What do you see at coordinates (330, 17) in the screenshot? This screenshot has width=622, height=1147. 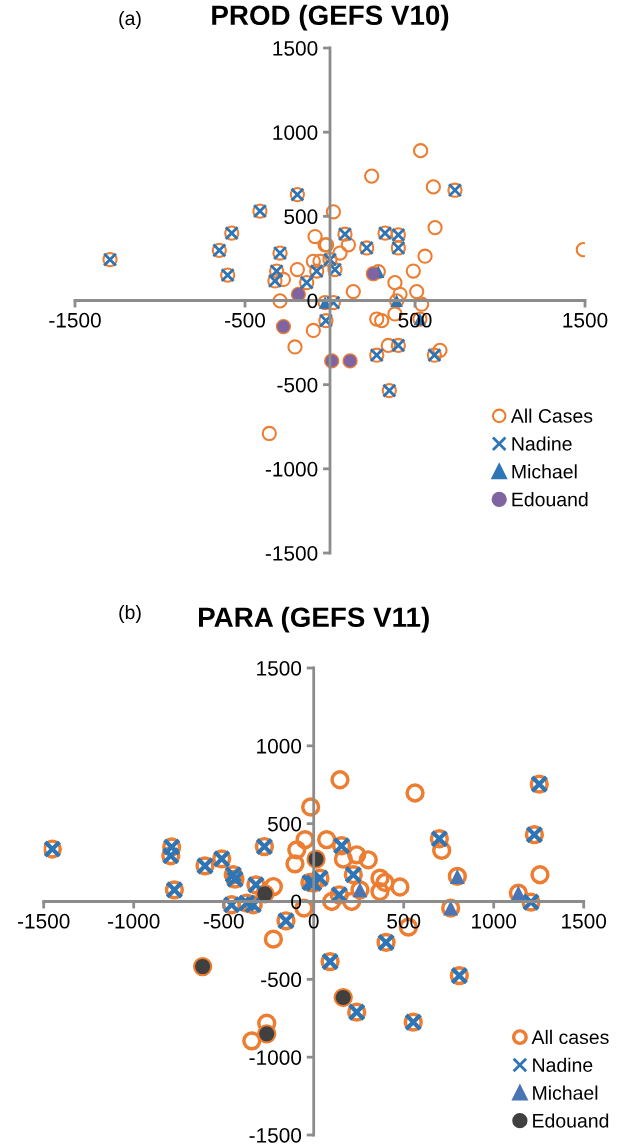 I see `chart-title: PROD (GEFS V10)` at bounding box center [330, 17].